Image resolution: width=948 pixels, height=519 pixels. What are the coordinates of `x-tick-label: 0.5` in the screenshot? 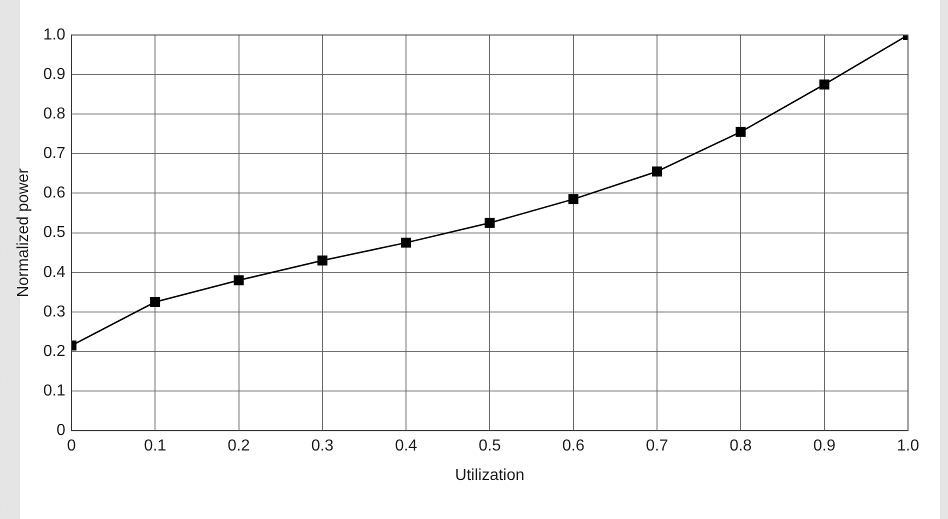 It's located at (489, 446).